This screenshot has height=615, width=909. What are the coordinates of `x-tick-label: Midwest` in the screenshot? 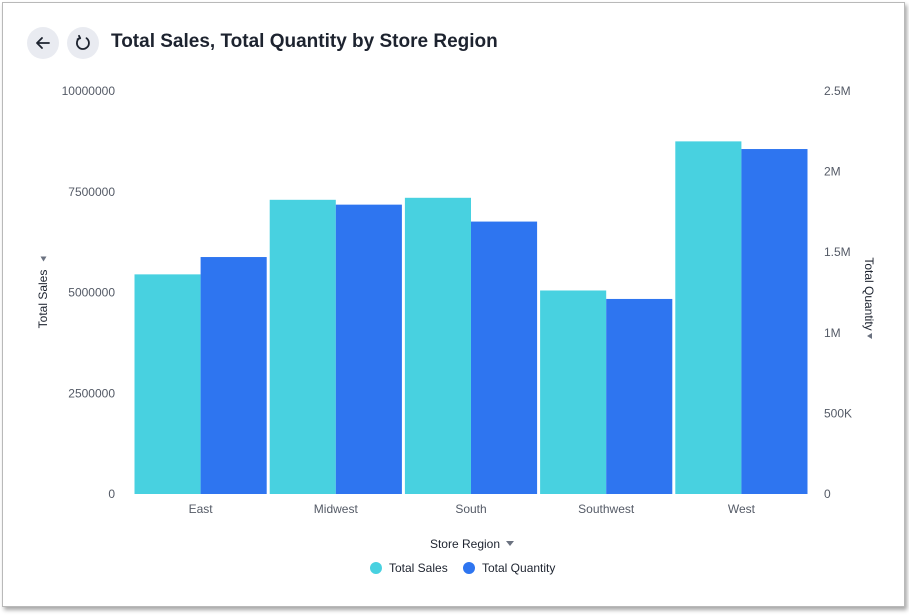 It's located at (336, 509).